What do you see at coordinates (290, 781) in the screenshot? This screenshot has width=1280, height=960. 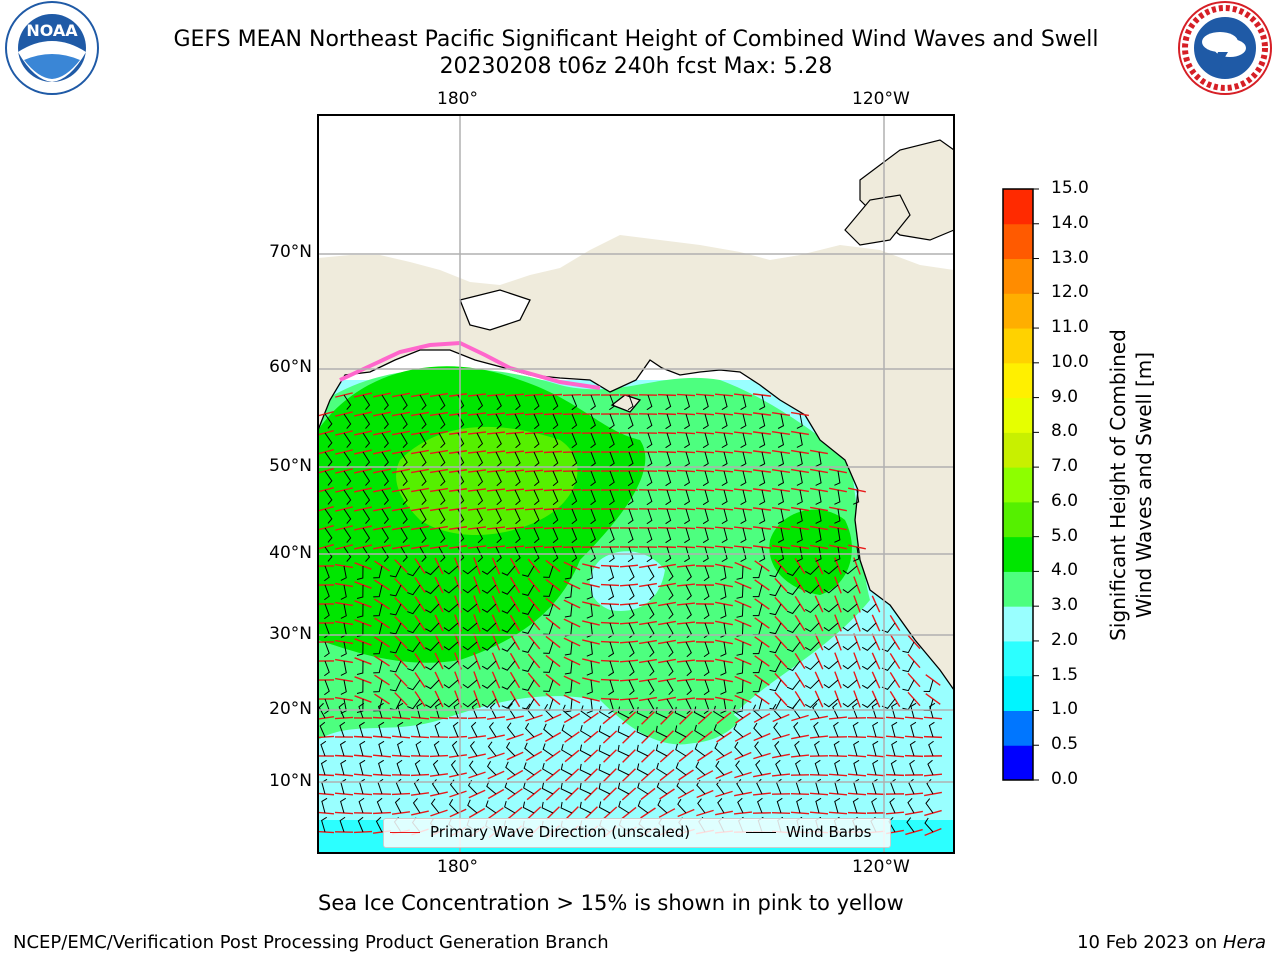 I see `lat-label-10n: 10°N` at bounding box center [290, 781].